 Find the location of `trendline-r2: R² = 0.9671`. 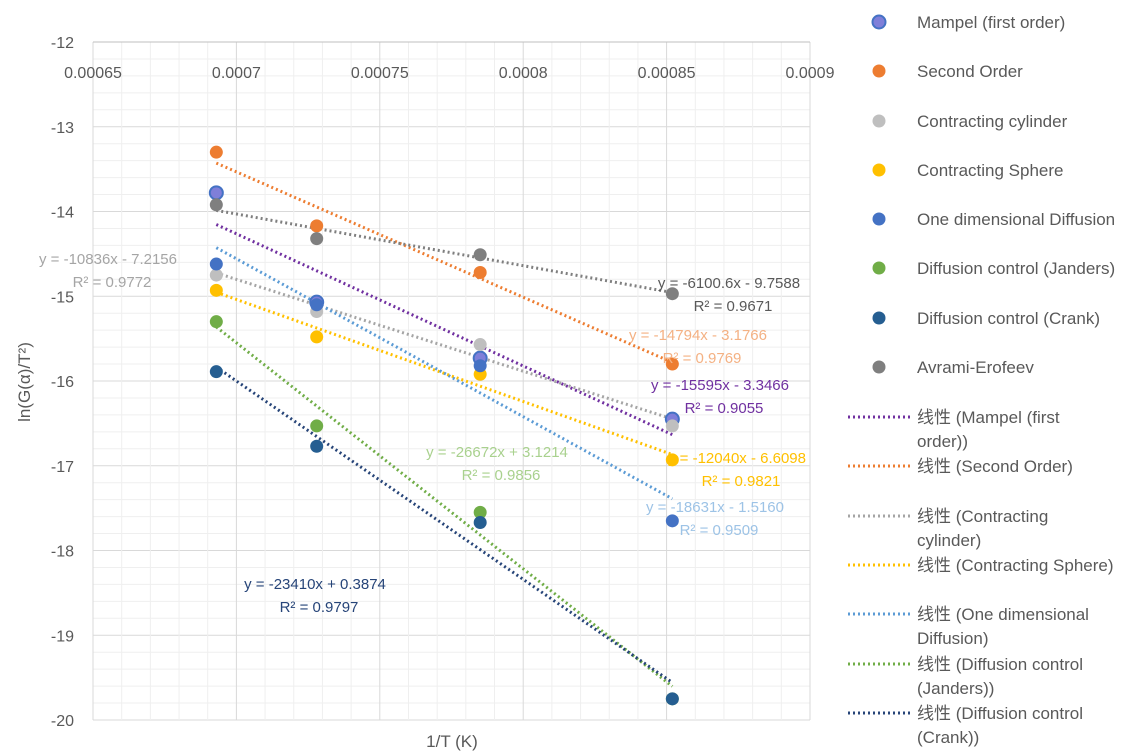

trendline-r2: R² = 0.9671 is located at coordinates (733, 306).